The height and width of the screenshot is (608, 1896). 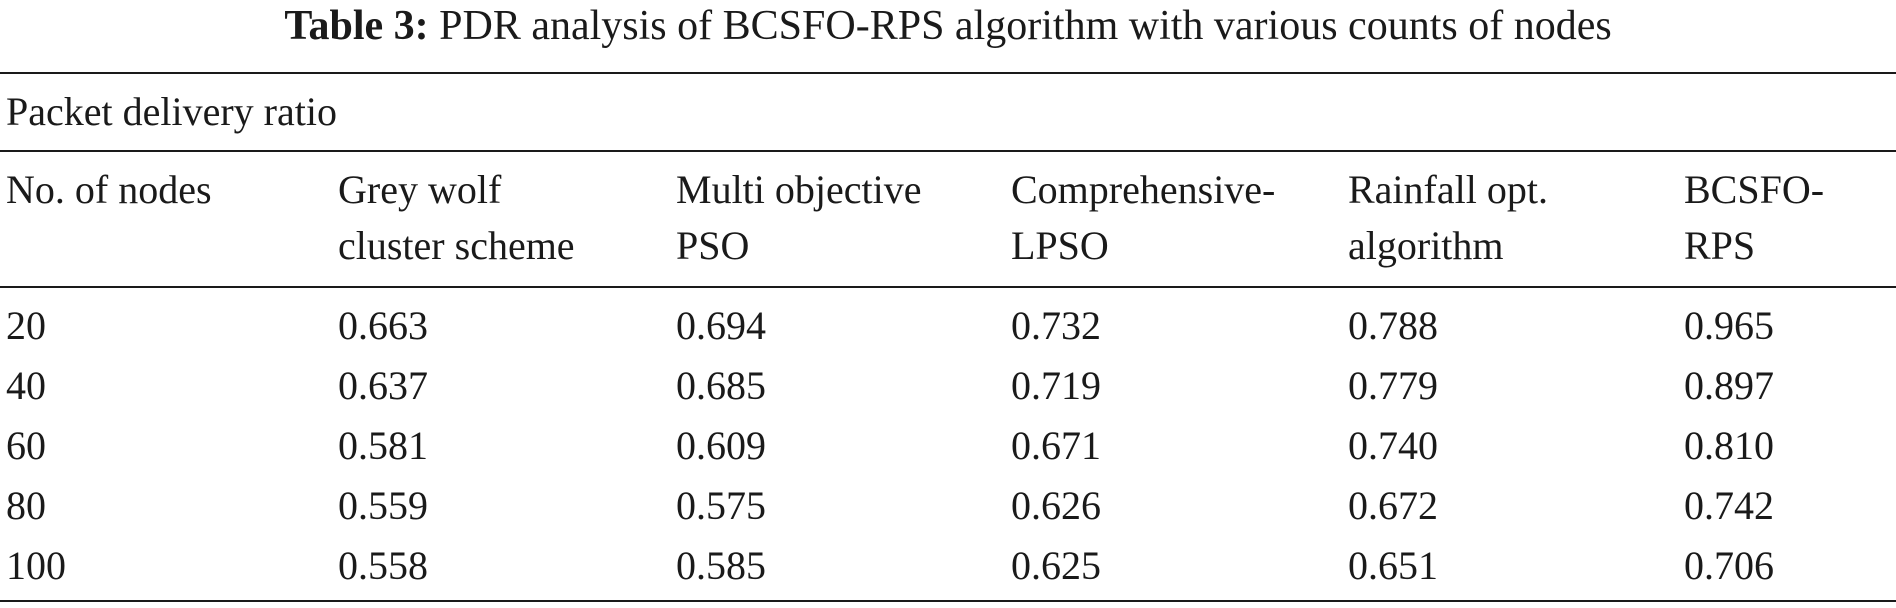 I want to click on table-cell: 0.742, so click(x=1729, y=505).